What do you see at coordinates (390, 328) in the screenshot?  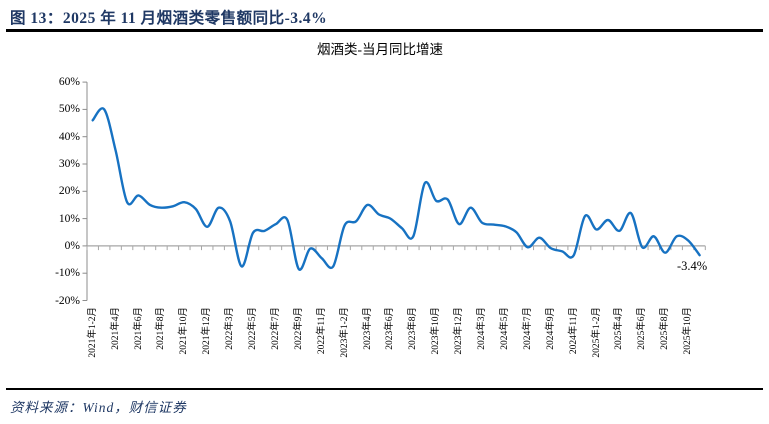 I see `x-tick-label: 2023年6月` at bounding box center [390, 328].